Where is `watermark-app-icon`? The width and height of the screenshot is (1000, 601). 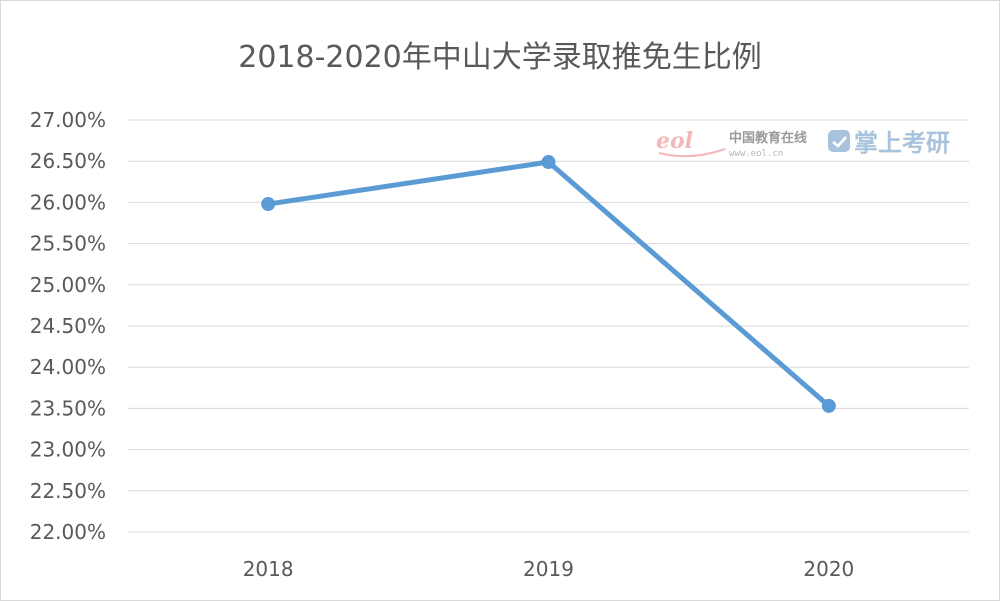
watermark-app-icon is located at coordinates (839, 141).